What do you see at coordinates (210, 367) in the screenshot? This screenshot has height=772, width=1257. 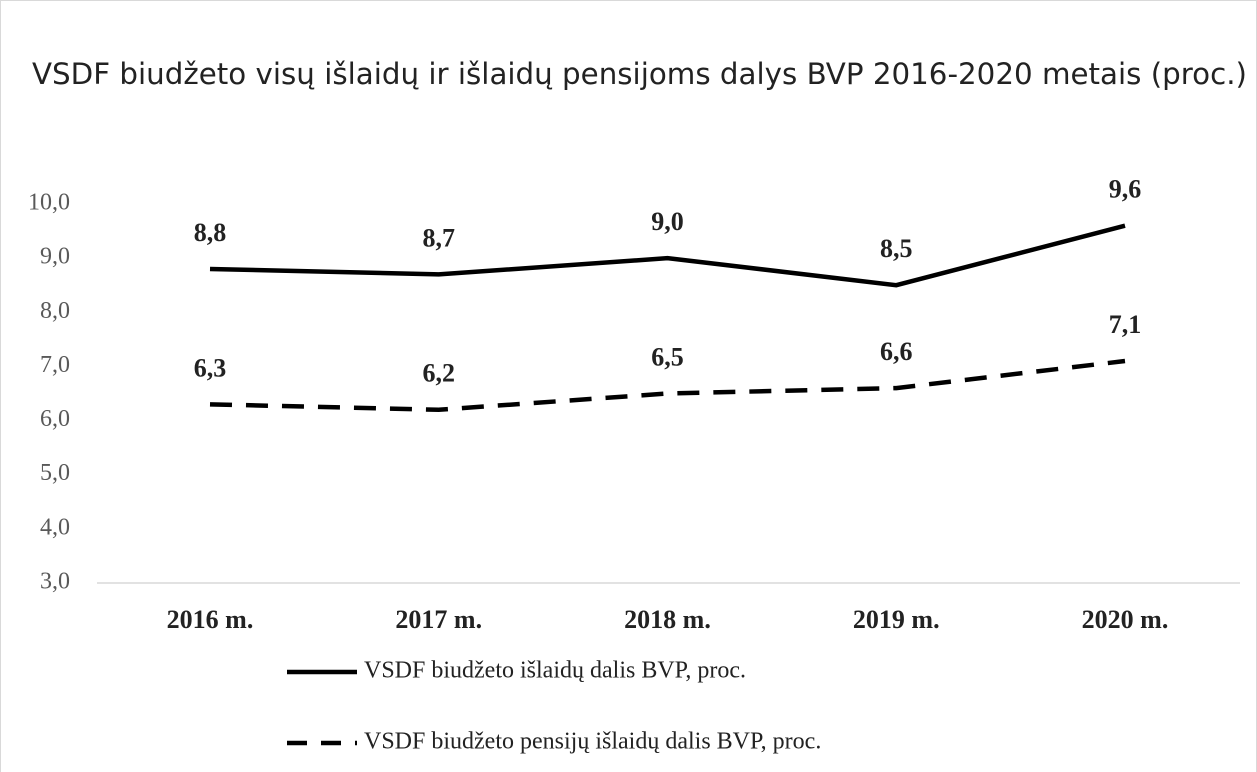 I see `data-label: 6,3` at bounding box center [210, 367].